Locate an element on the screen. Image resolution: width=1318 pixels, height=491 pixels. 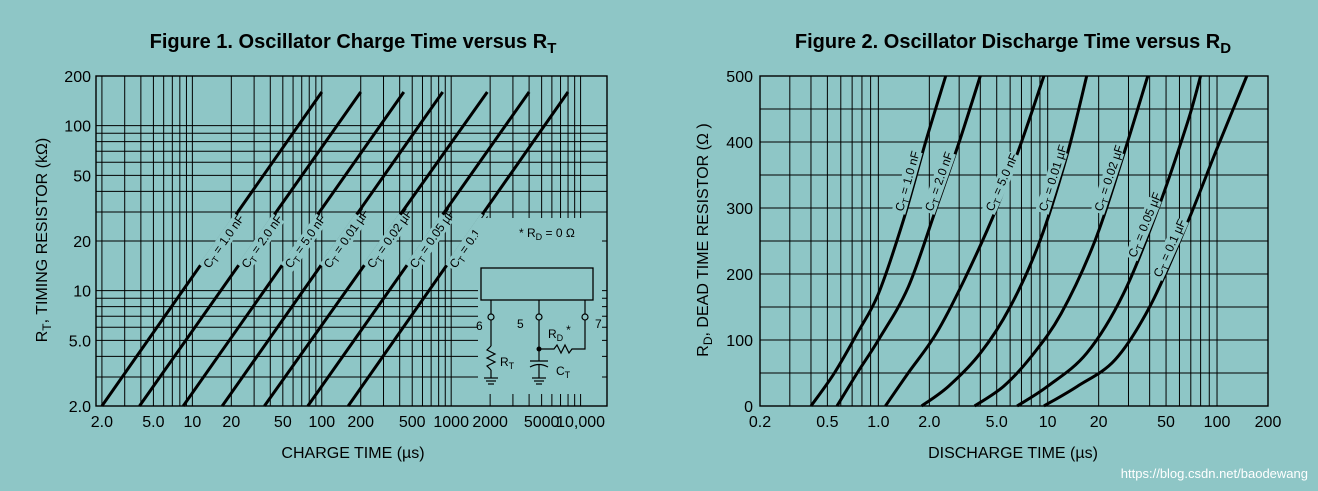
y-tick-label: 2.0 is located at coordinates (80, 407).